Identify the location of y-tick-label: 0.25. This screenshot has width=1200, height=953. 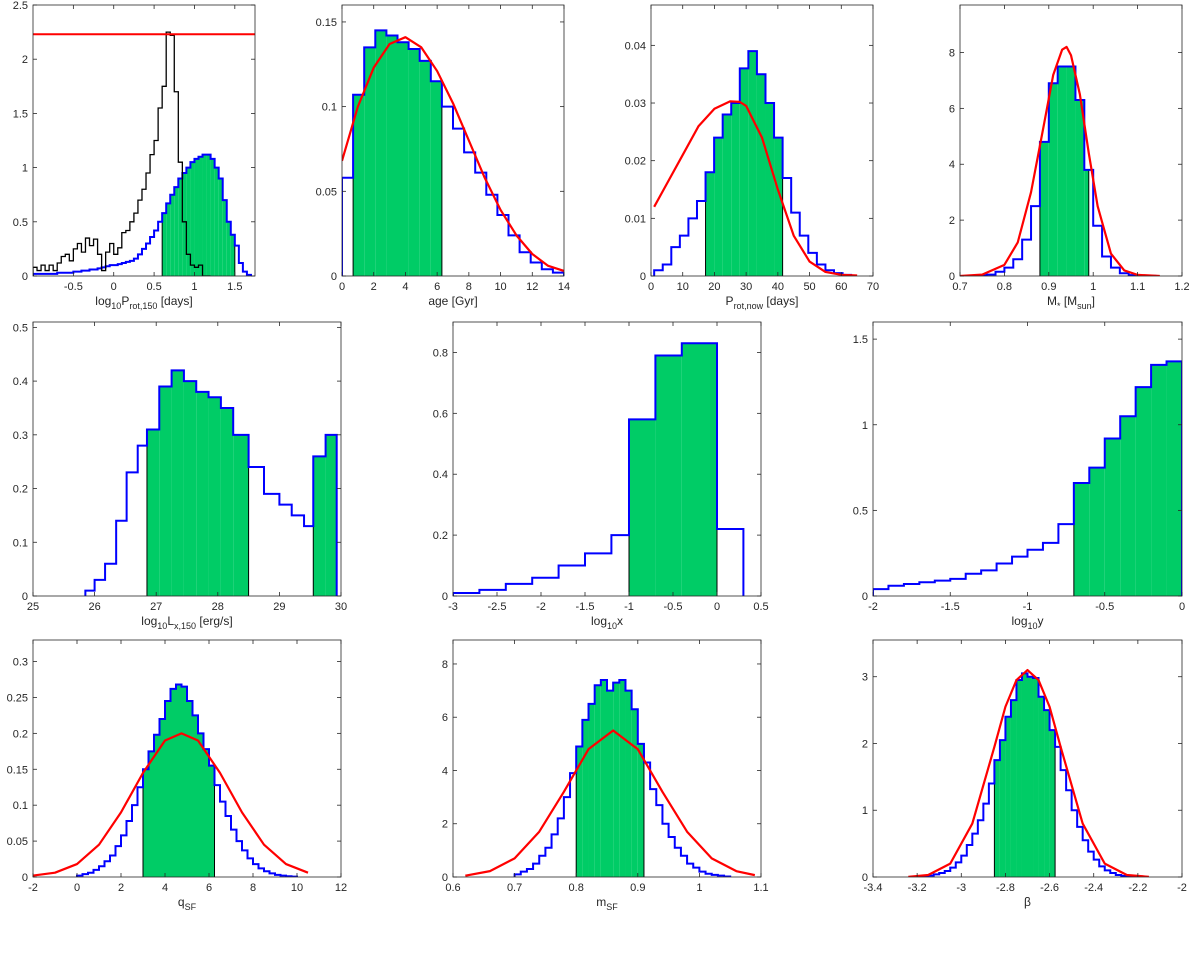
(17, 698).